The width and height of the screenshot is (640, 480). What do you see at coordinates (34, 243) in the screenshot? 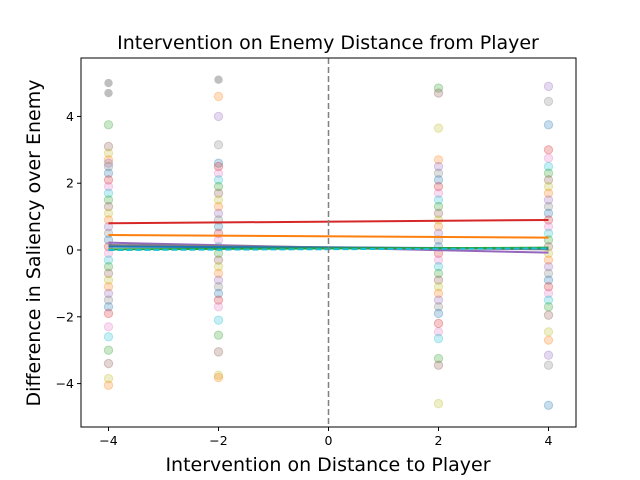
I see `y-axis-label: Difference in Saliency over Enemy` at bounding box center [34, 243].